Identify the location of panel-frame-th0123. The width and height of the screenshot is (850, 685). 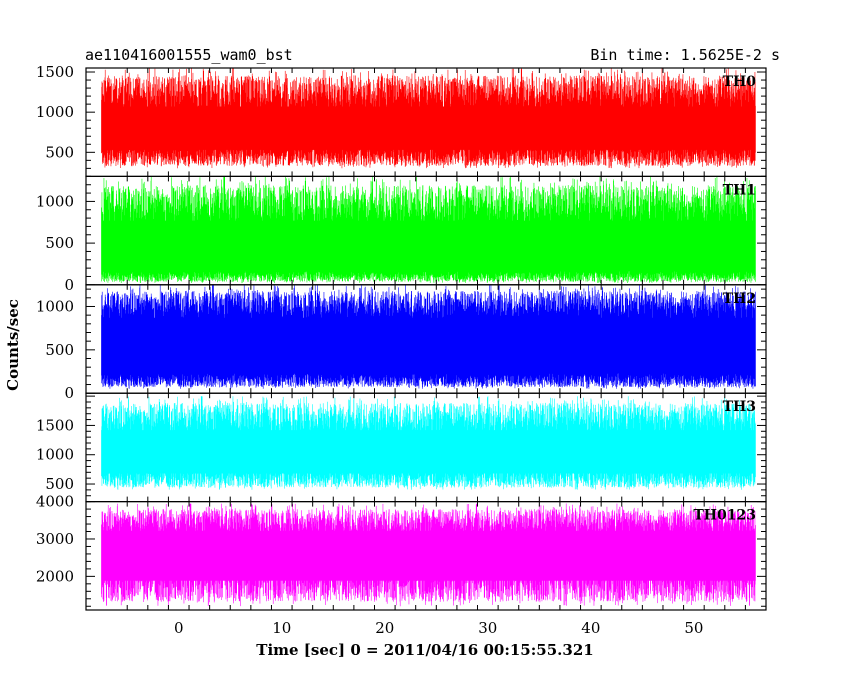
(426, 556).